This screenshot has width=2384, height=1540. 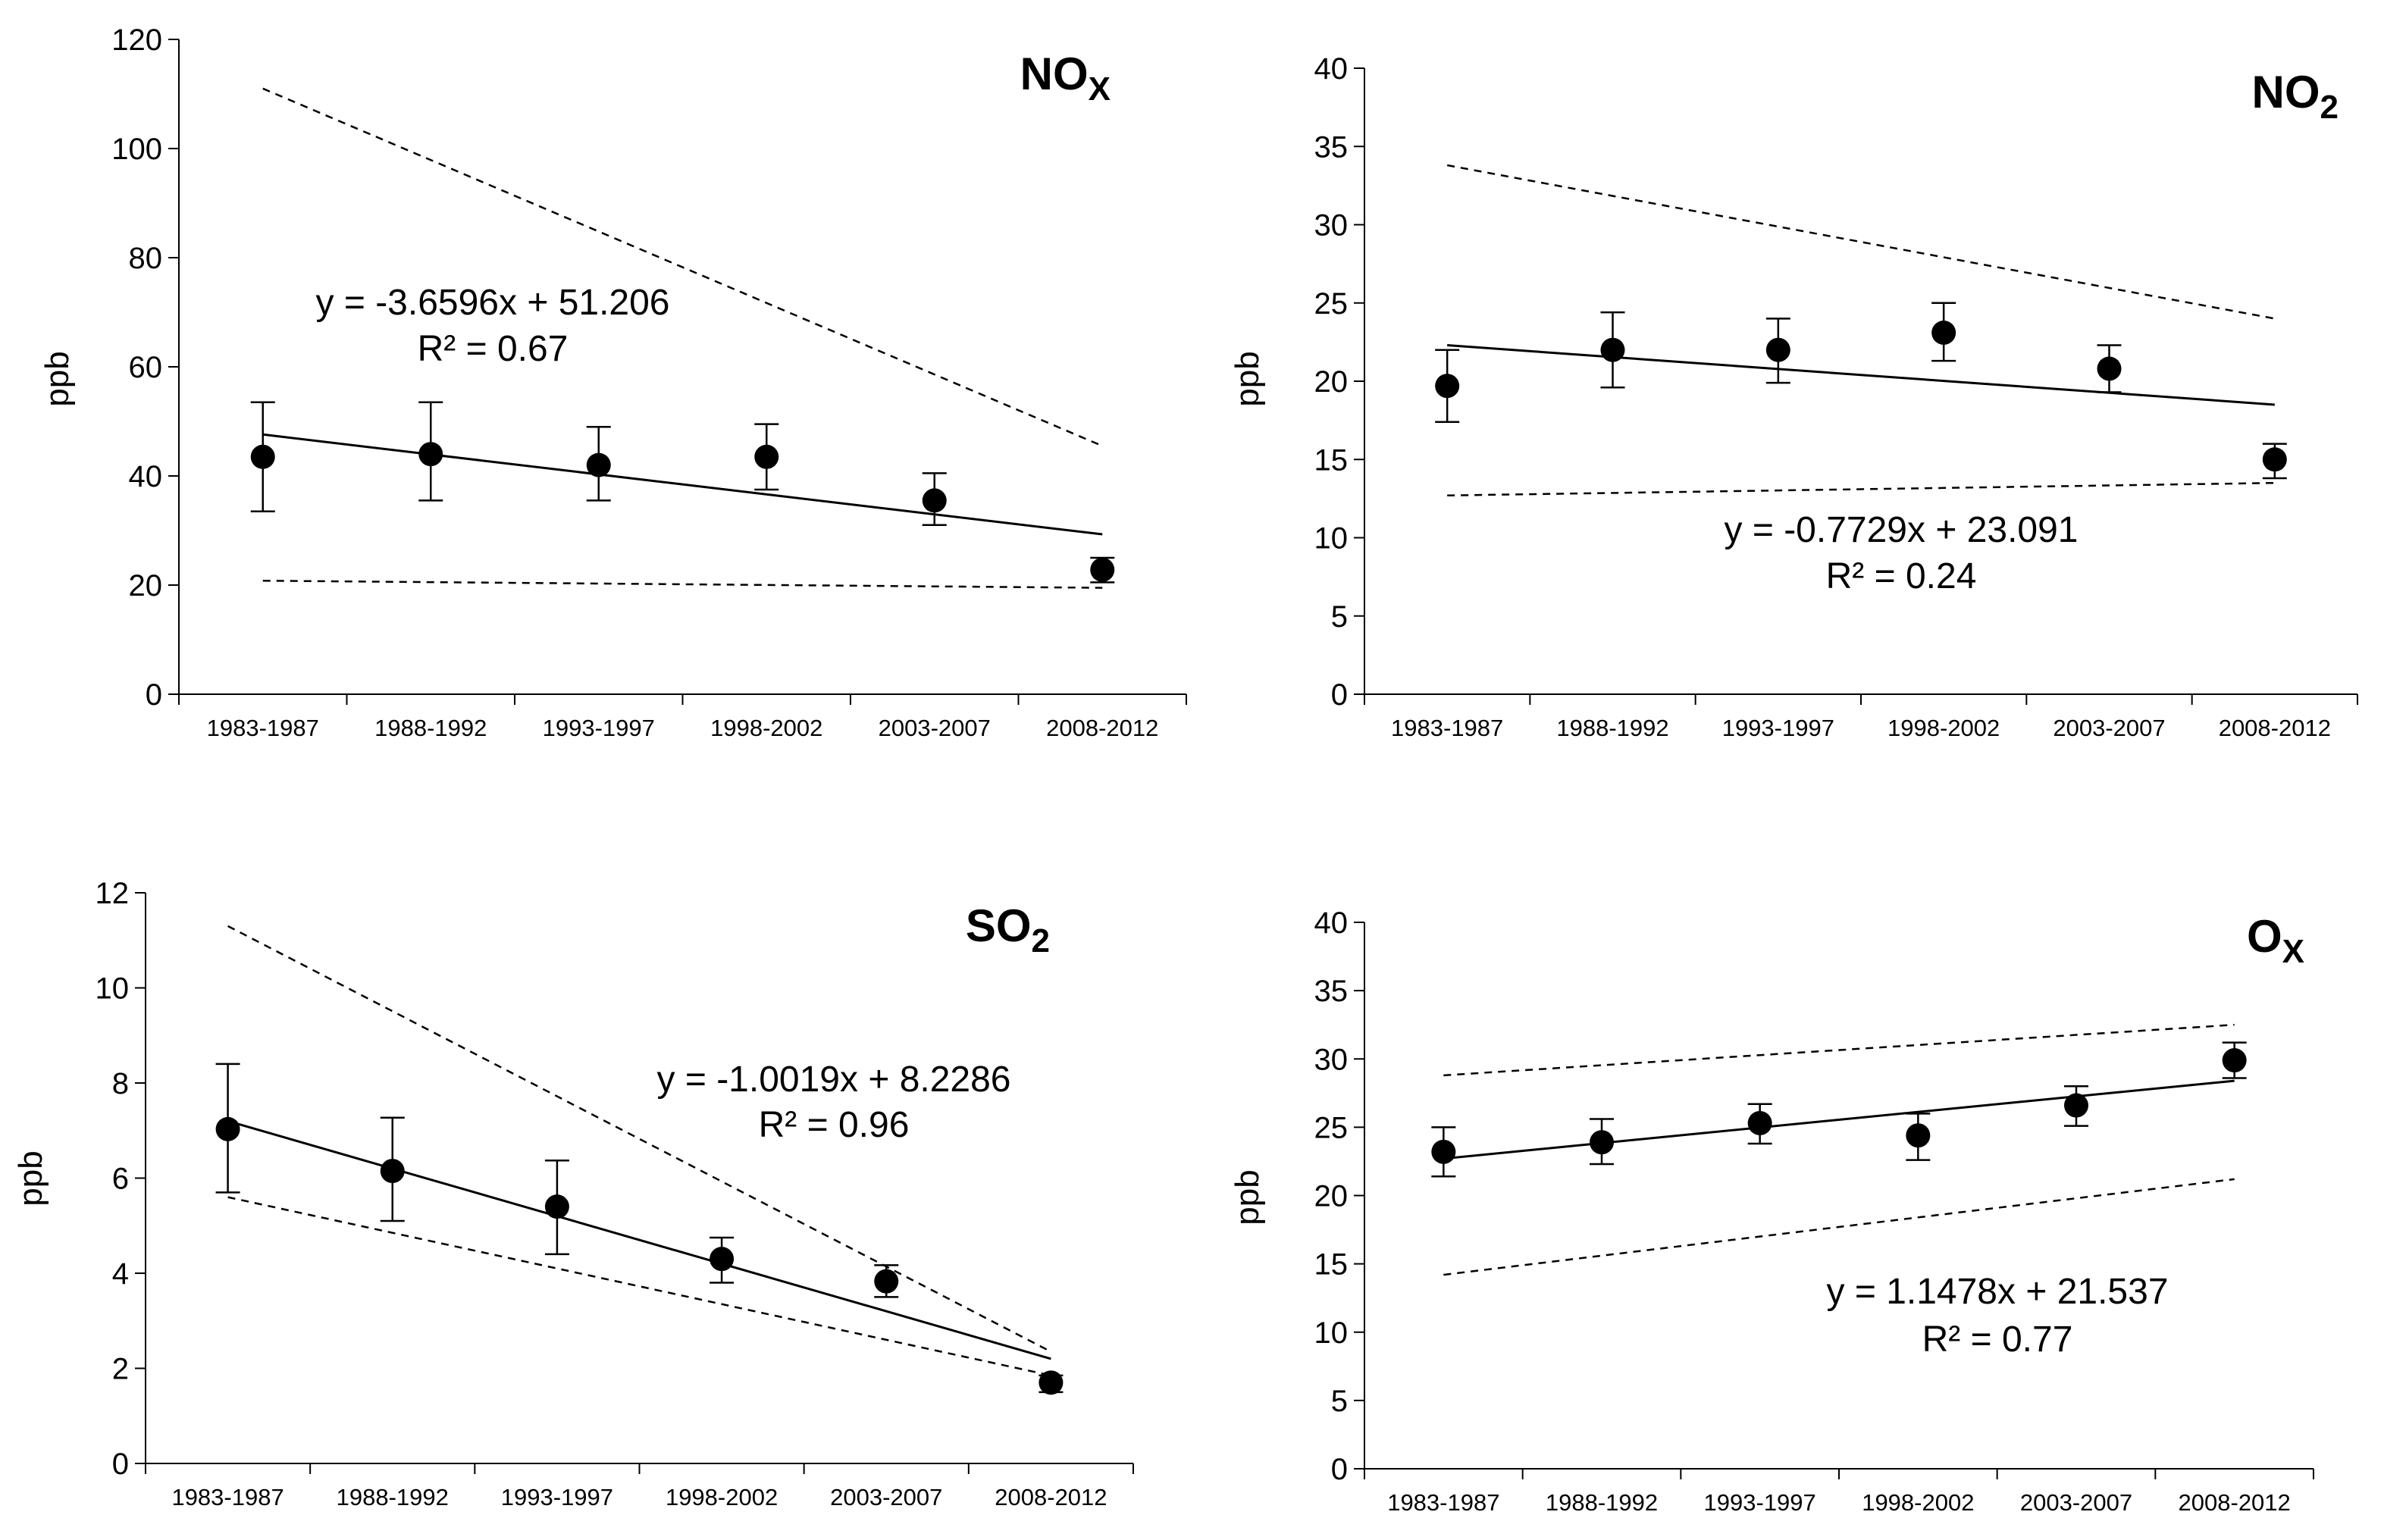 What do you see at coordinates (121, 1179) in the screenshot?
I see `y-tick-label: 6` at bounding box center [121, 1179].